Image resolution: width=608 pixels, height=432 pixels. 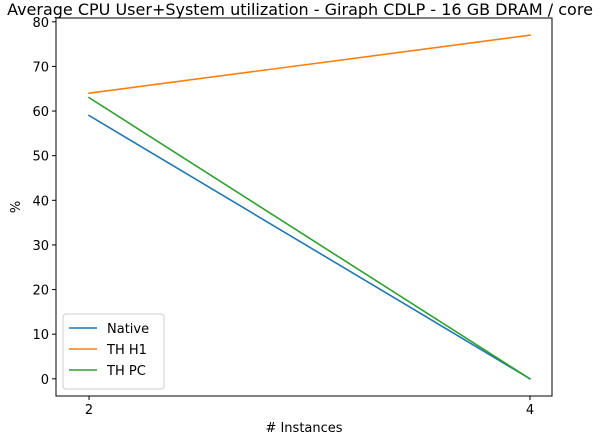 What do you see at coordinates (16, 207) in the screenshot?
I see `y-axis-label: %` at bounding box center [16, 207].